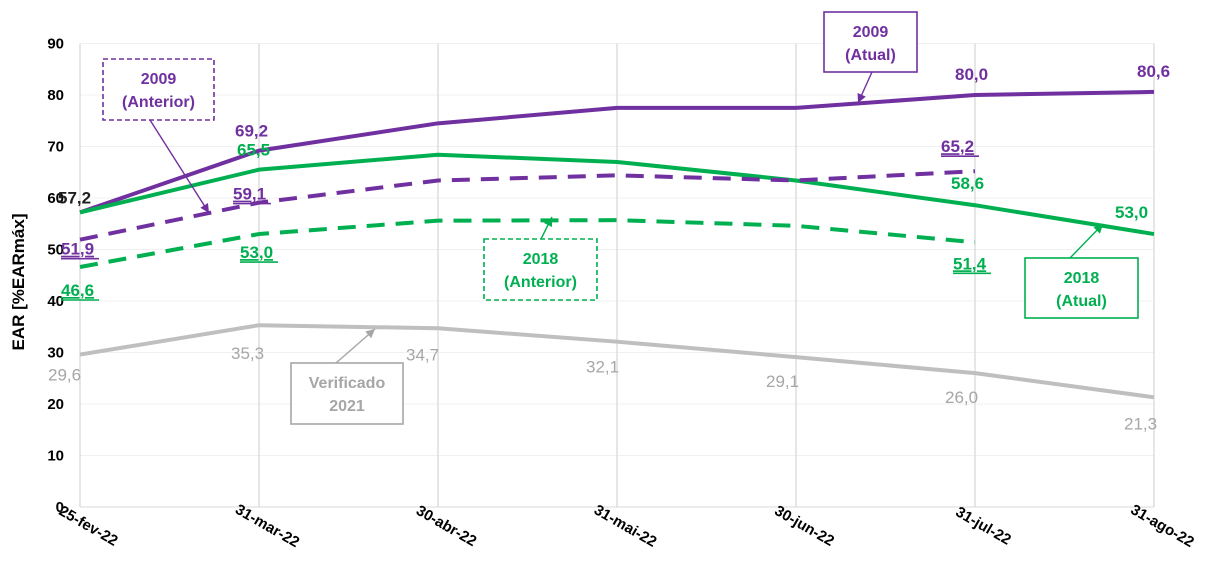 Image resolution: width=1225 pixels, height=575 pixels. I want to click on callout-2009-anterior: 2009 (Anterior), so click(158, 136).